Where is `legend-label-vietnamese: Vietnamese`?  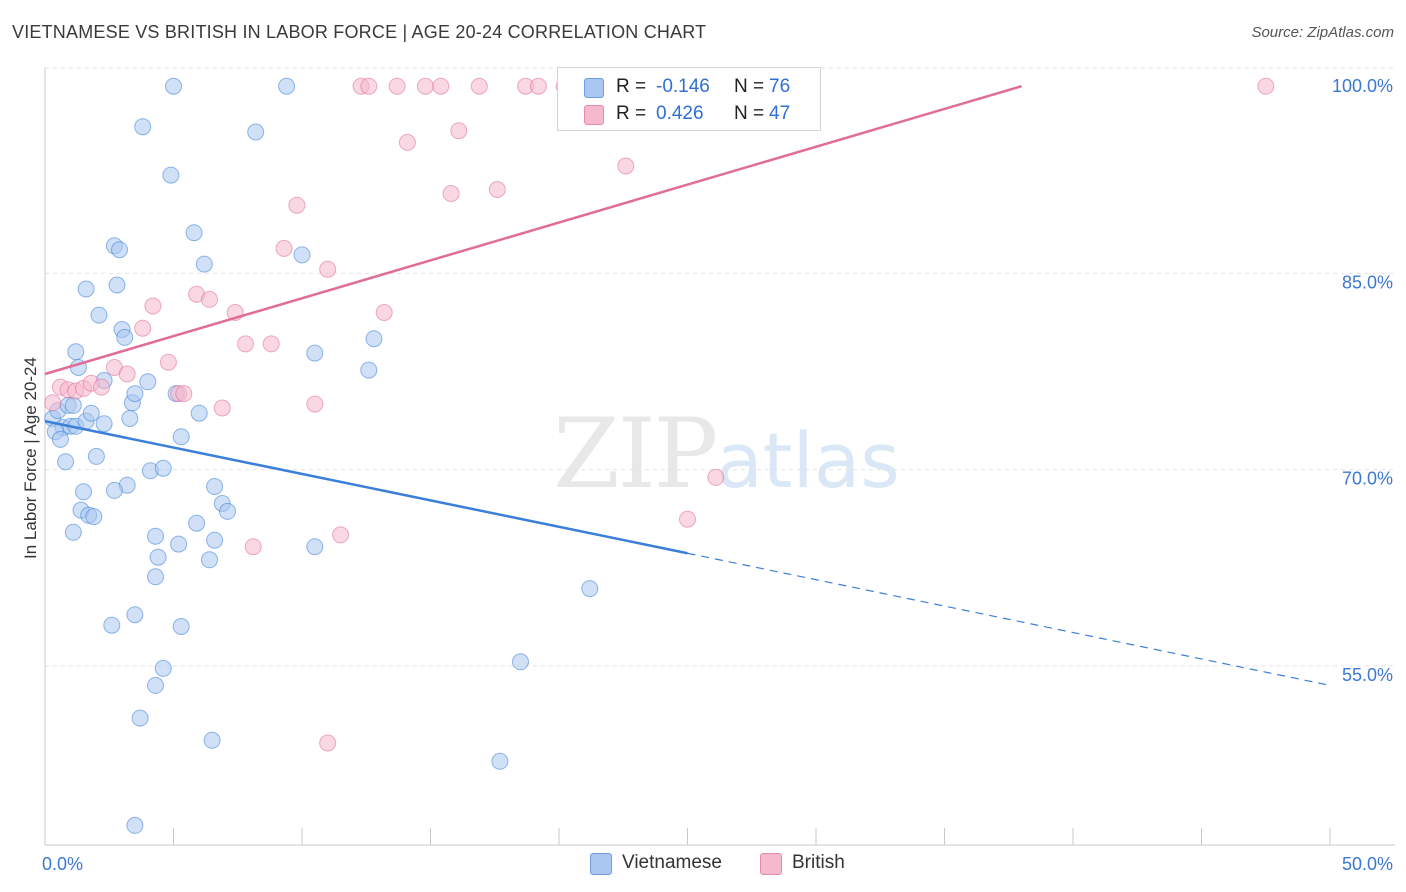
legend-label-vietnamese: Vietnamese is located at coordinates (672, 862).